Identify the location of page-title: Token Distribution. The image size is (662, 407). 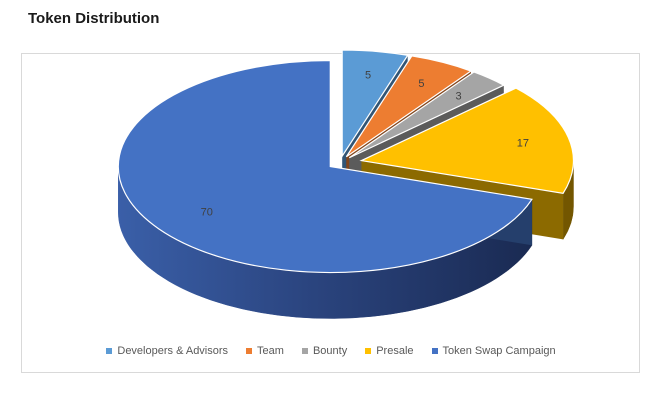
(94, 18).